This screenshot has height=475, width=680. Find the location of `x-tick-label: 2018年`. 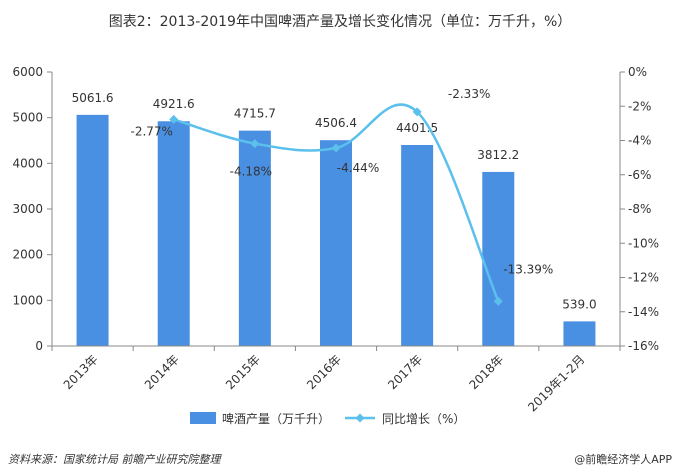

x-tick-label: 2018年 is located at coordinates (486, 372).